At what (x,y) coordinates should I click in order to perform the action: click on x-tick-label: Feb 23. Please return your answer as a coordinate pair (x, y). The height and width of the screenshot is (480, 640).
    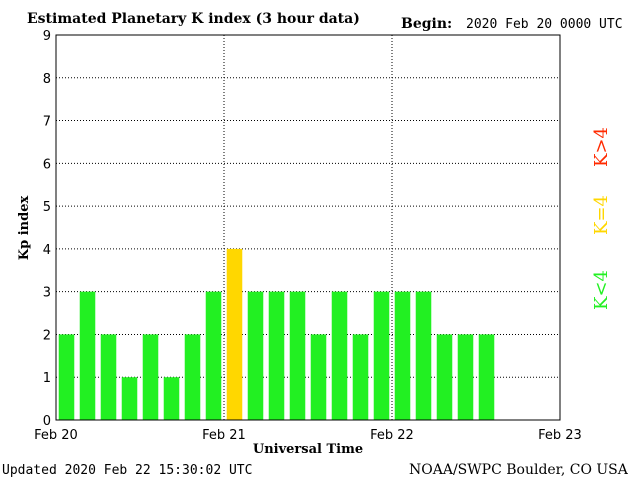
    Looking at the image, I should click on (560, 435).